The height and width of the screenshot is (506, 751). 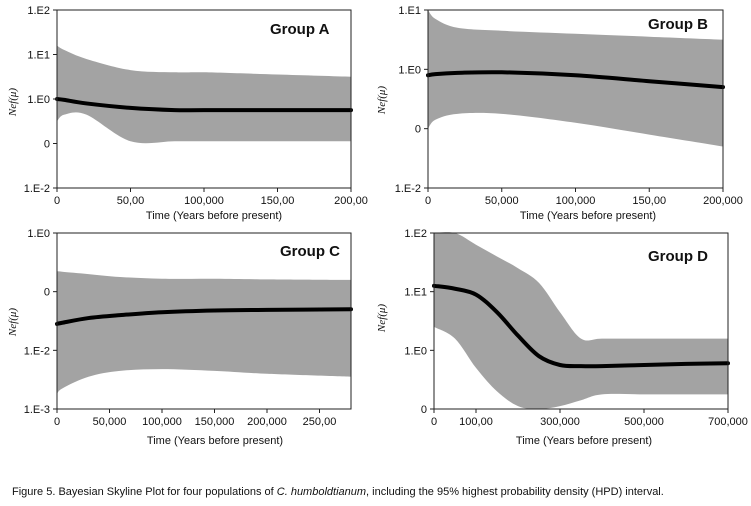 What do you see at coordinates (47, 293) in the screenshot?
I see `panel-c-ytick-label: 0` at bounding box center [47, 293].